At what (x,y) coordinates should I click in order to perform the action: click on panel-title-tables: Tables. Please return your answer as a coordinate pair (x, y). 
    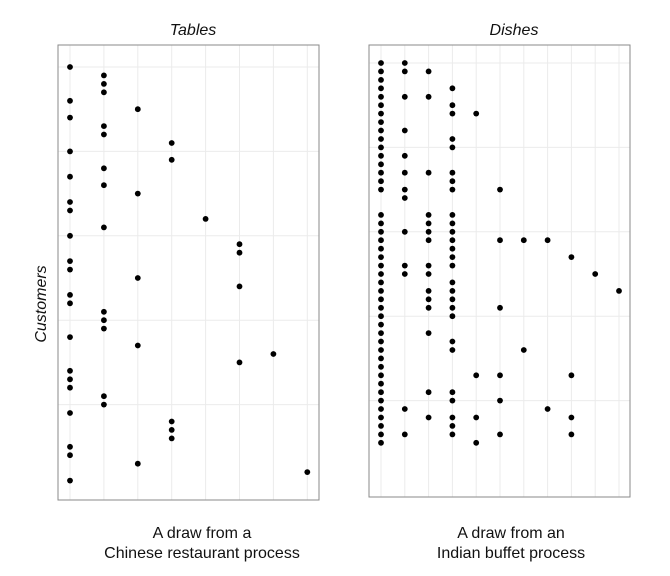
    Looking at the image, I should click on (193, 30).